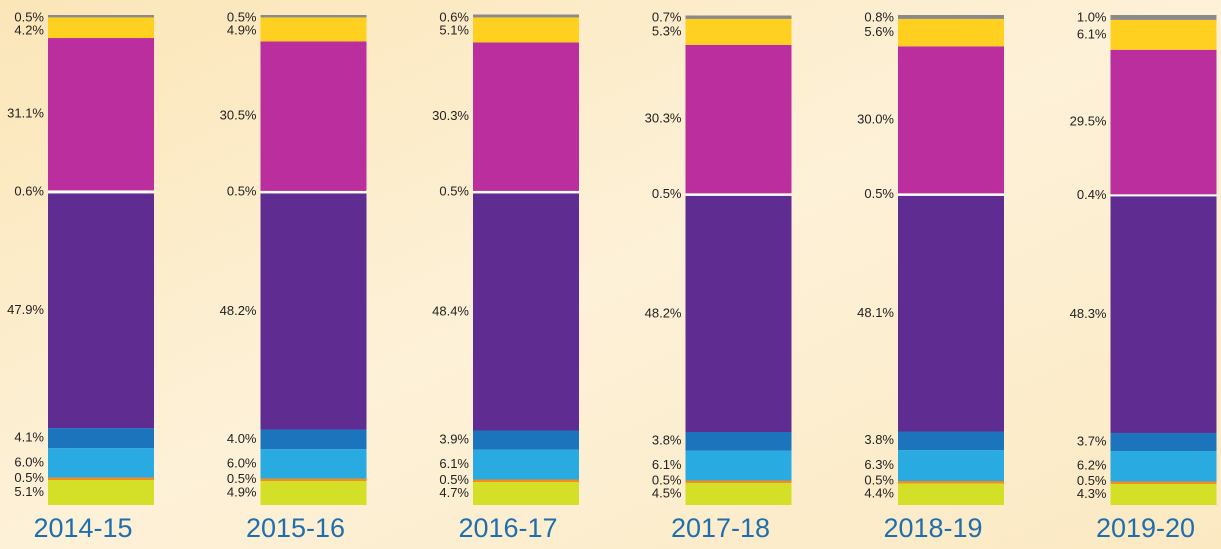 Image resolution: width=1221 pixels, height=549 pixels. I want to click on value-label: 48.4%, so click(450, 310).